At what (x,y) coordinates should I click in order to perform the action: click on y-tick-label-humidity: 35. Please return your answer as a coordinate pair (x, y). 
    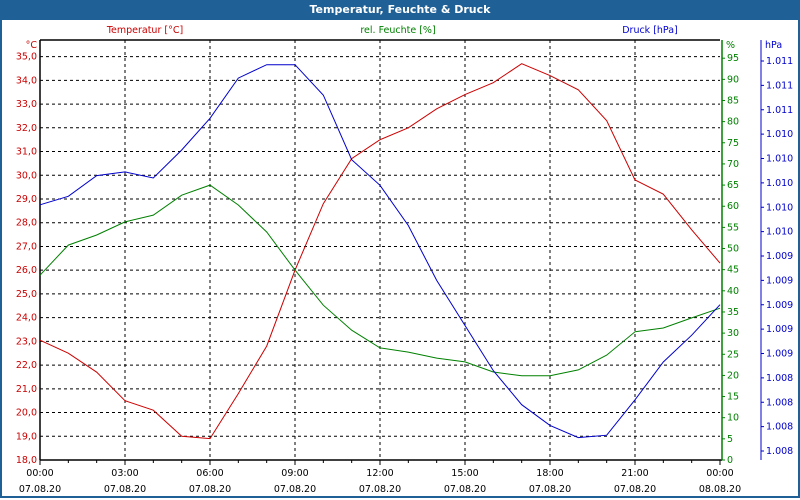
    Looking at the image, I should click on (733, 312).